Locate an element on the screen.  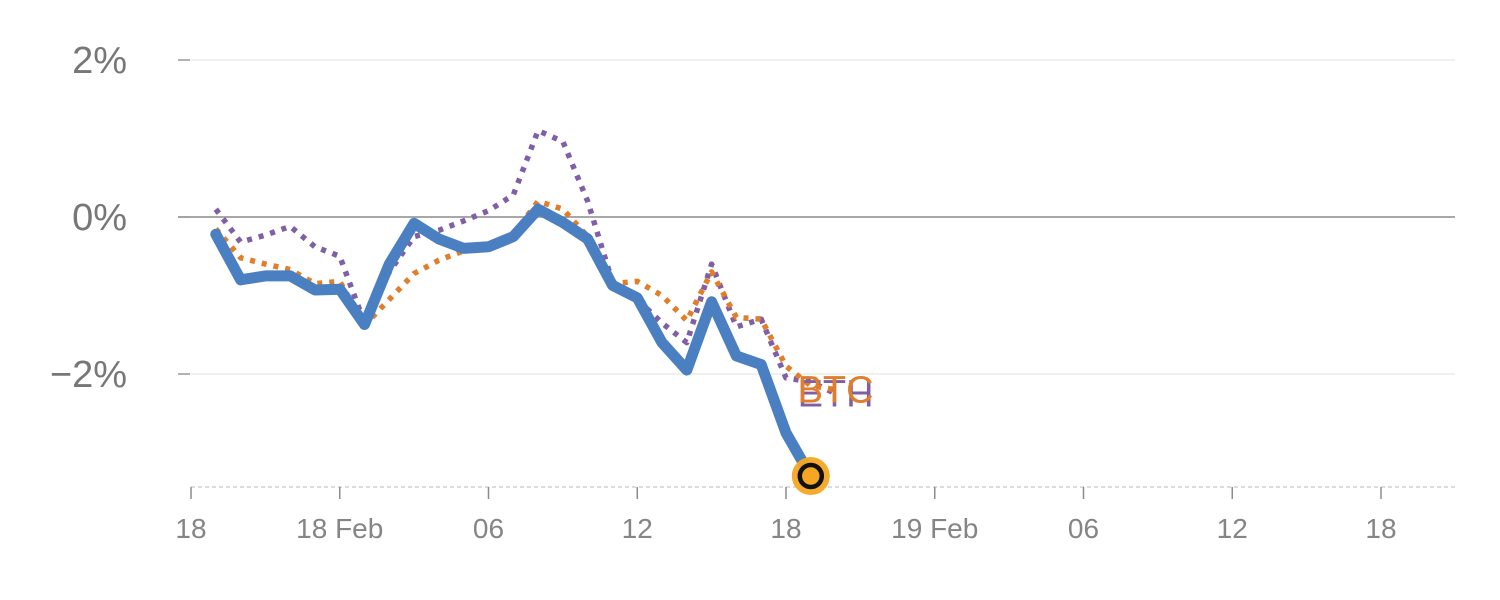
btc-series-line is located at coordinates (525, 295).